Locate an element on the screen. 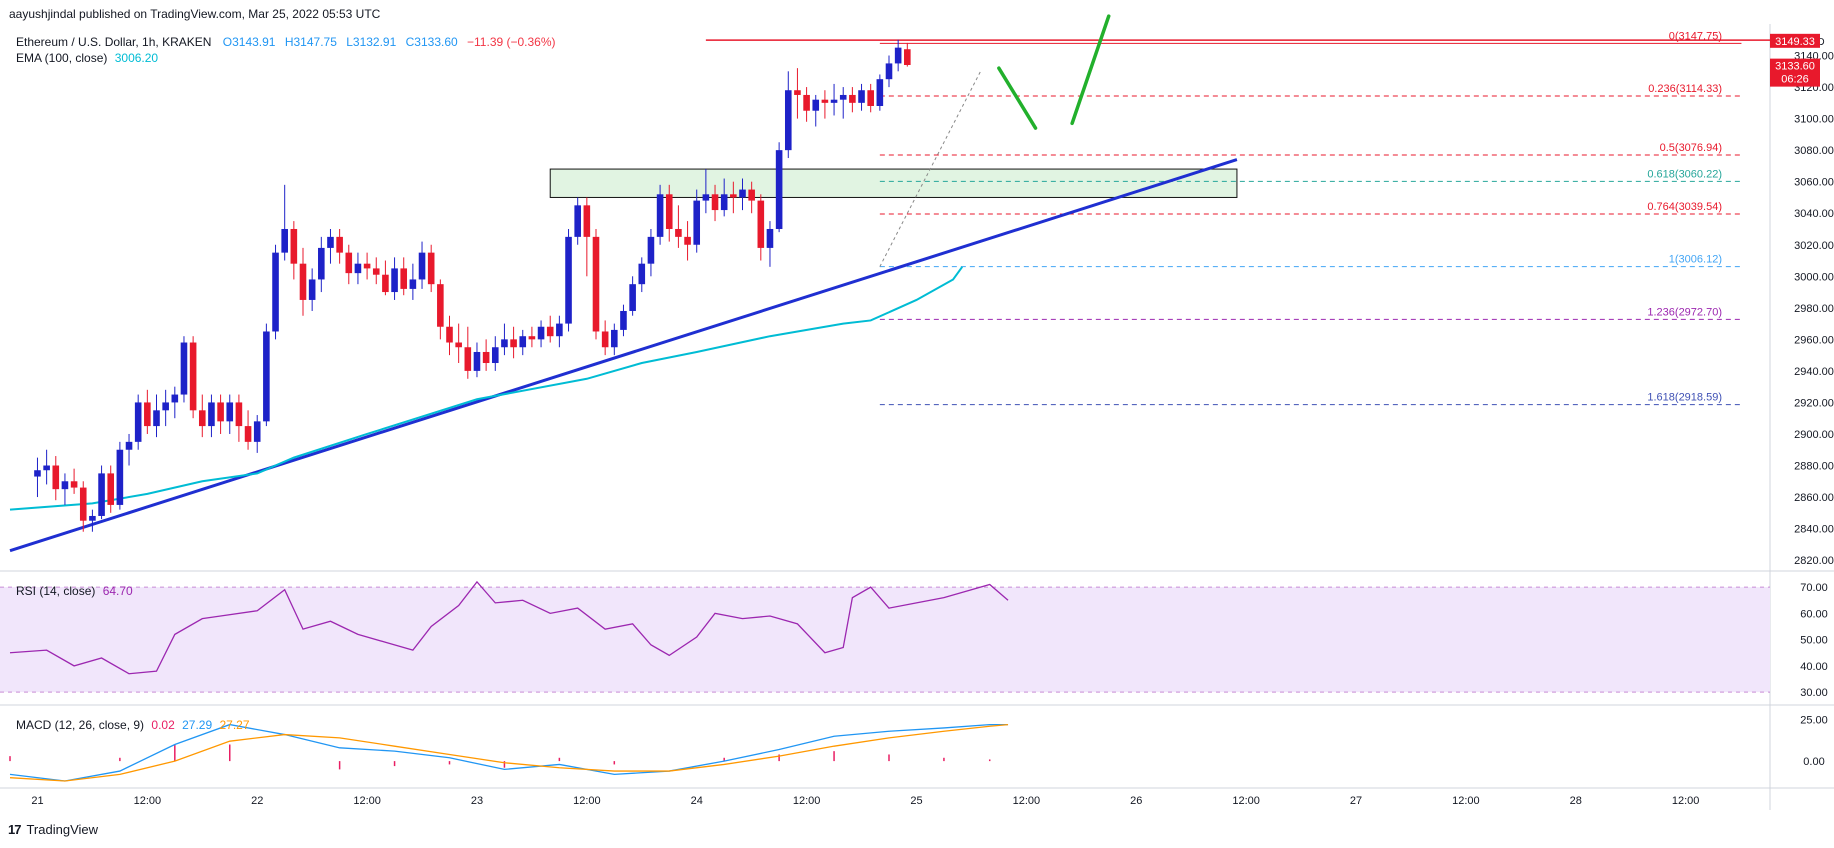  price-tick-label: 3100.00 is located at coordinates (1814, 120).